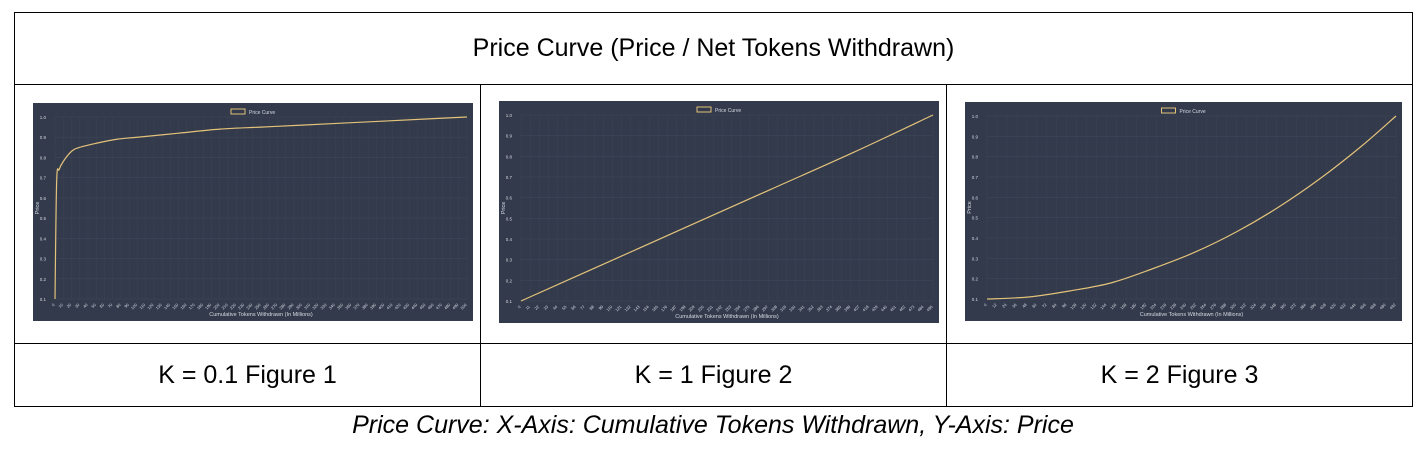 The image size is (1426, 458). Describe the element at coordinates (884, 308) in the screenshot. I see `x-tick-label: 440` at that location.